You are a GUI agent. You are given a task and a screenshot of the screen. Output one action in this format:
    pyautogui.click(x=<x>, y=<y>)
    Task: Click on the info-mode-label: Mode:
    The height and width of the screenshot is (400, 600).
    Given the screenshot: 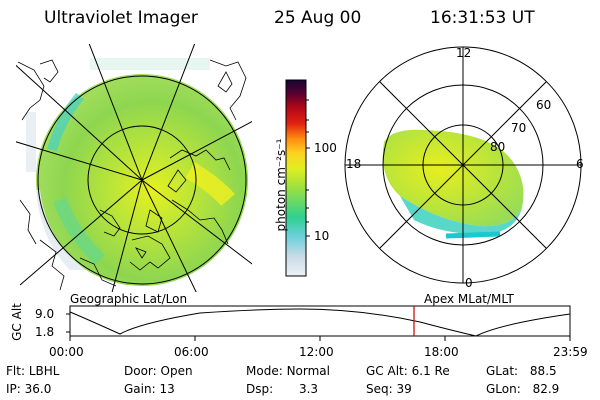 What is the action you would take?
    pyautogui.click(x=264, y=371)
    